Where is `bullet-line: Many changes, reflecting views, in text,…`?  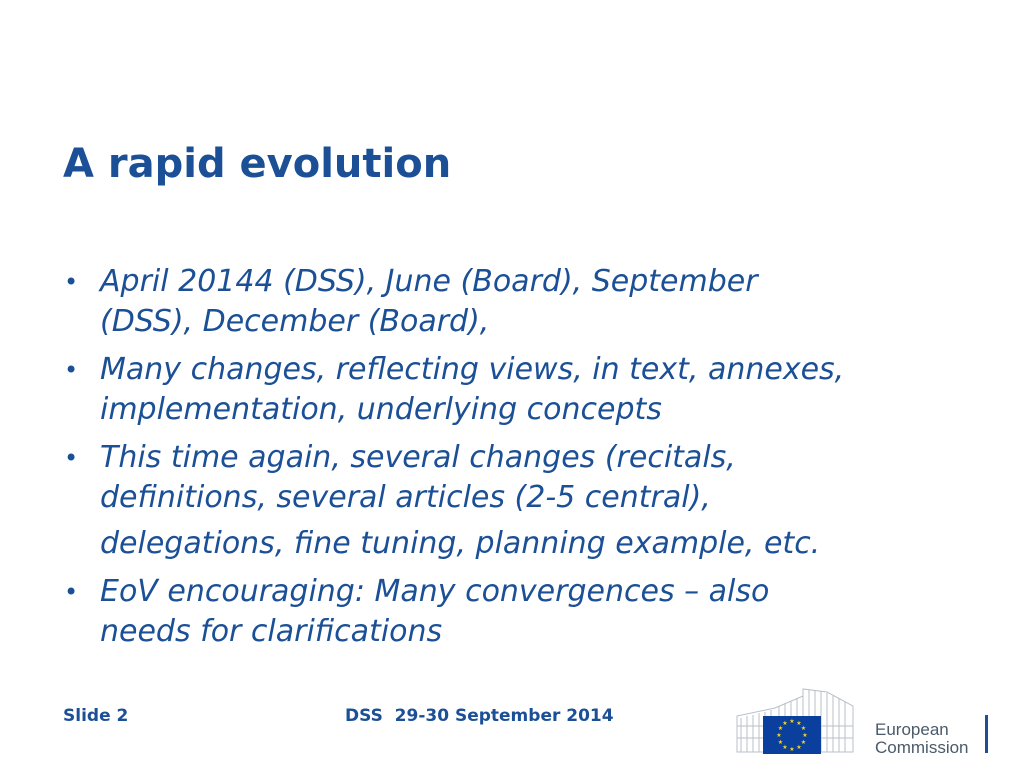
bullet-line: Many changes, reflecting views, in text,… is located at coordinates (472, 369).